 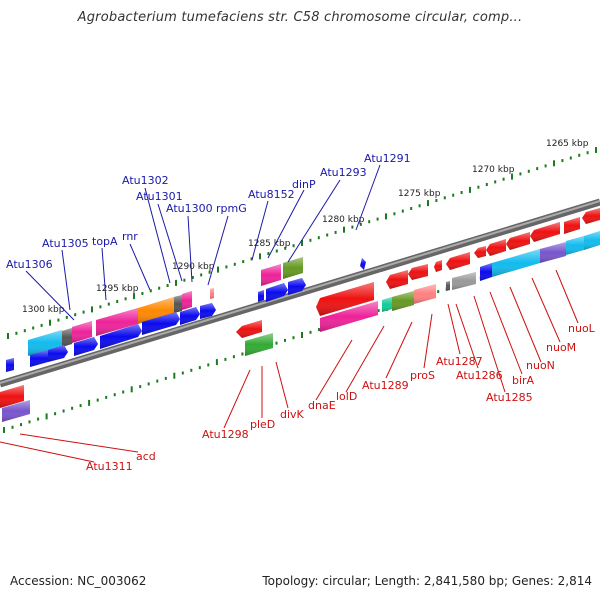 What do you see at coordinates (385, 385) in the screenshot?
I see `label-atu1289: Atu1289` at bounding box center [385, 385].